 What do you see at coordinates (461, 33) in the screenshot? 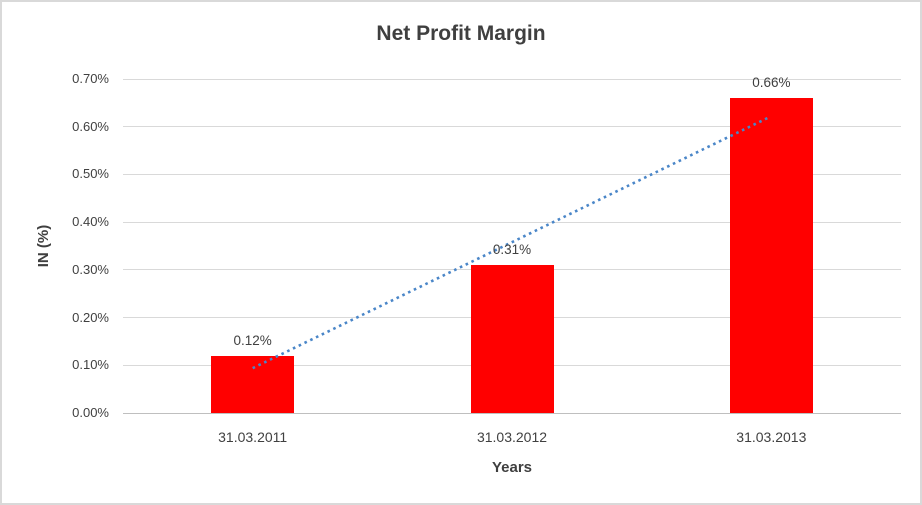
I see `chart-title: Net Profit Margin` at bounding box center [461, 33].